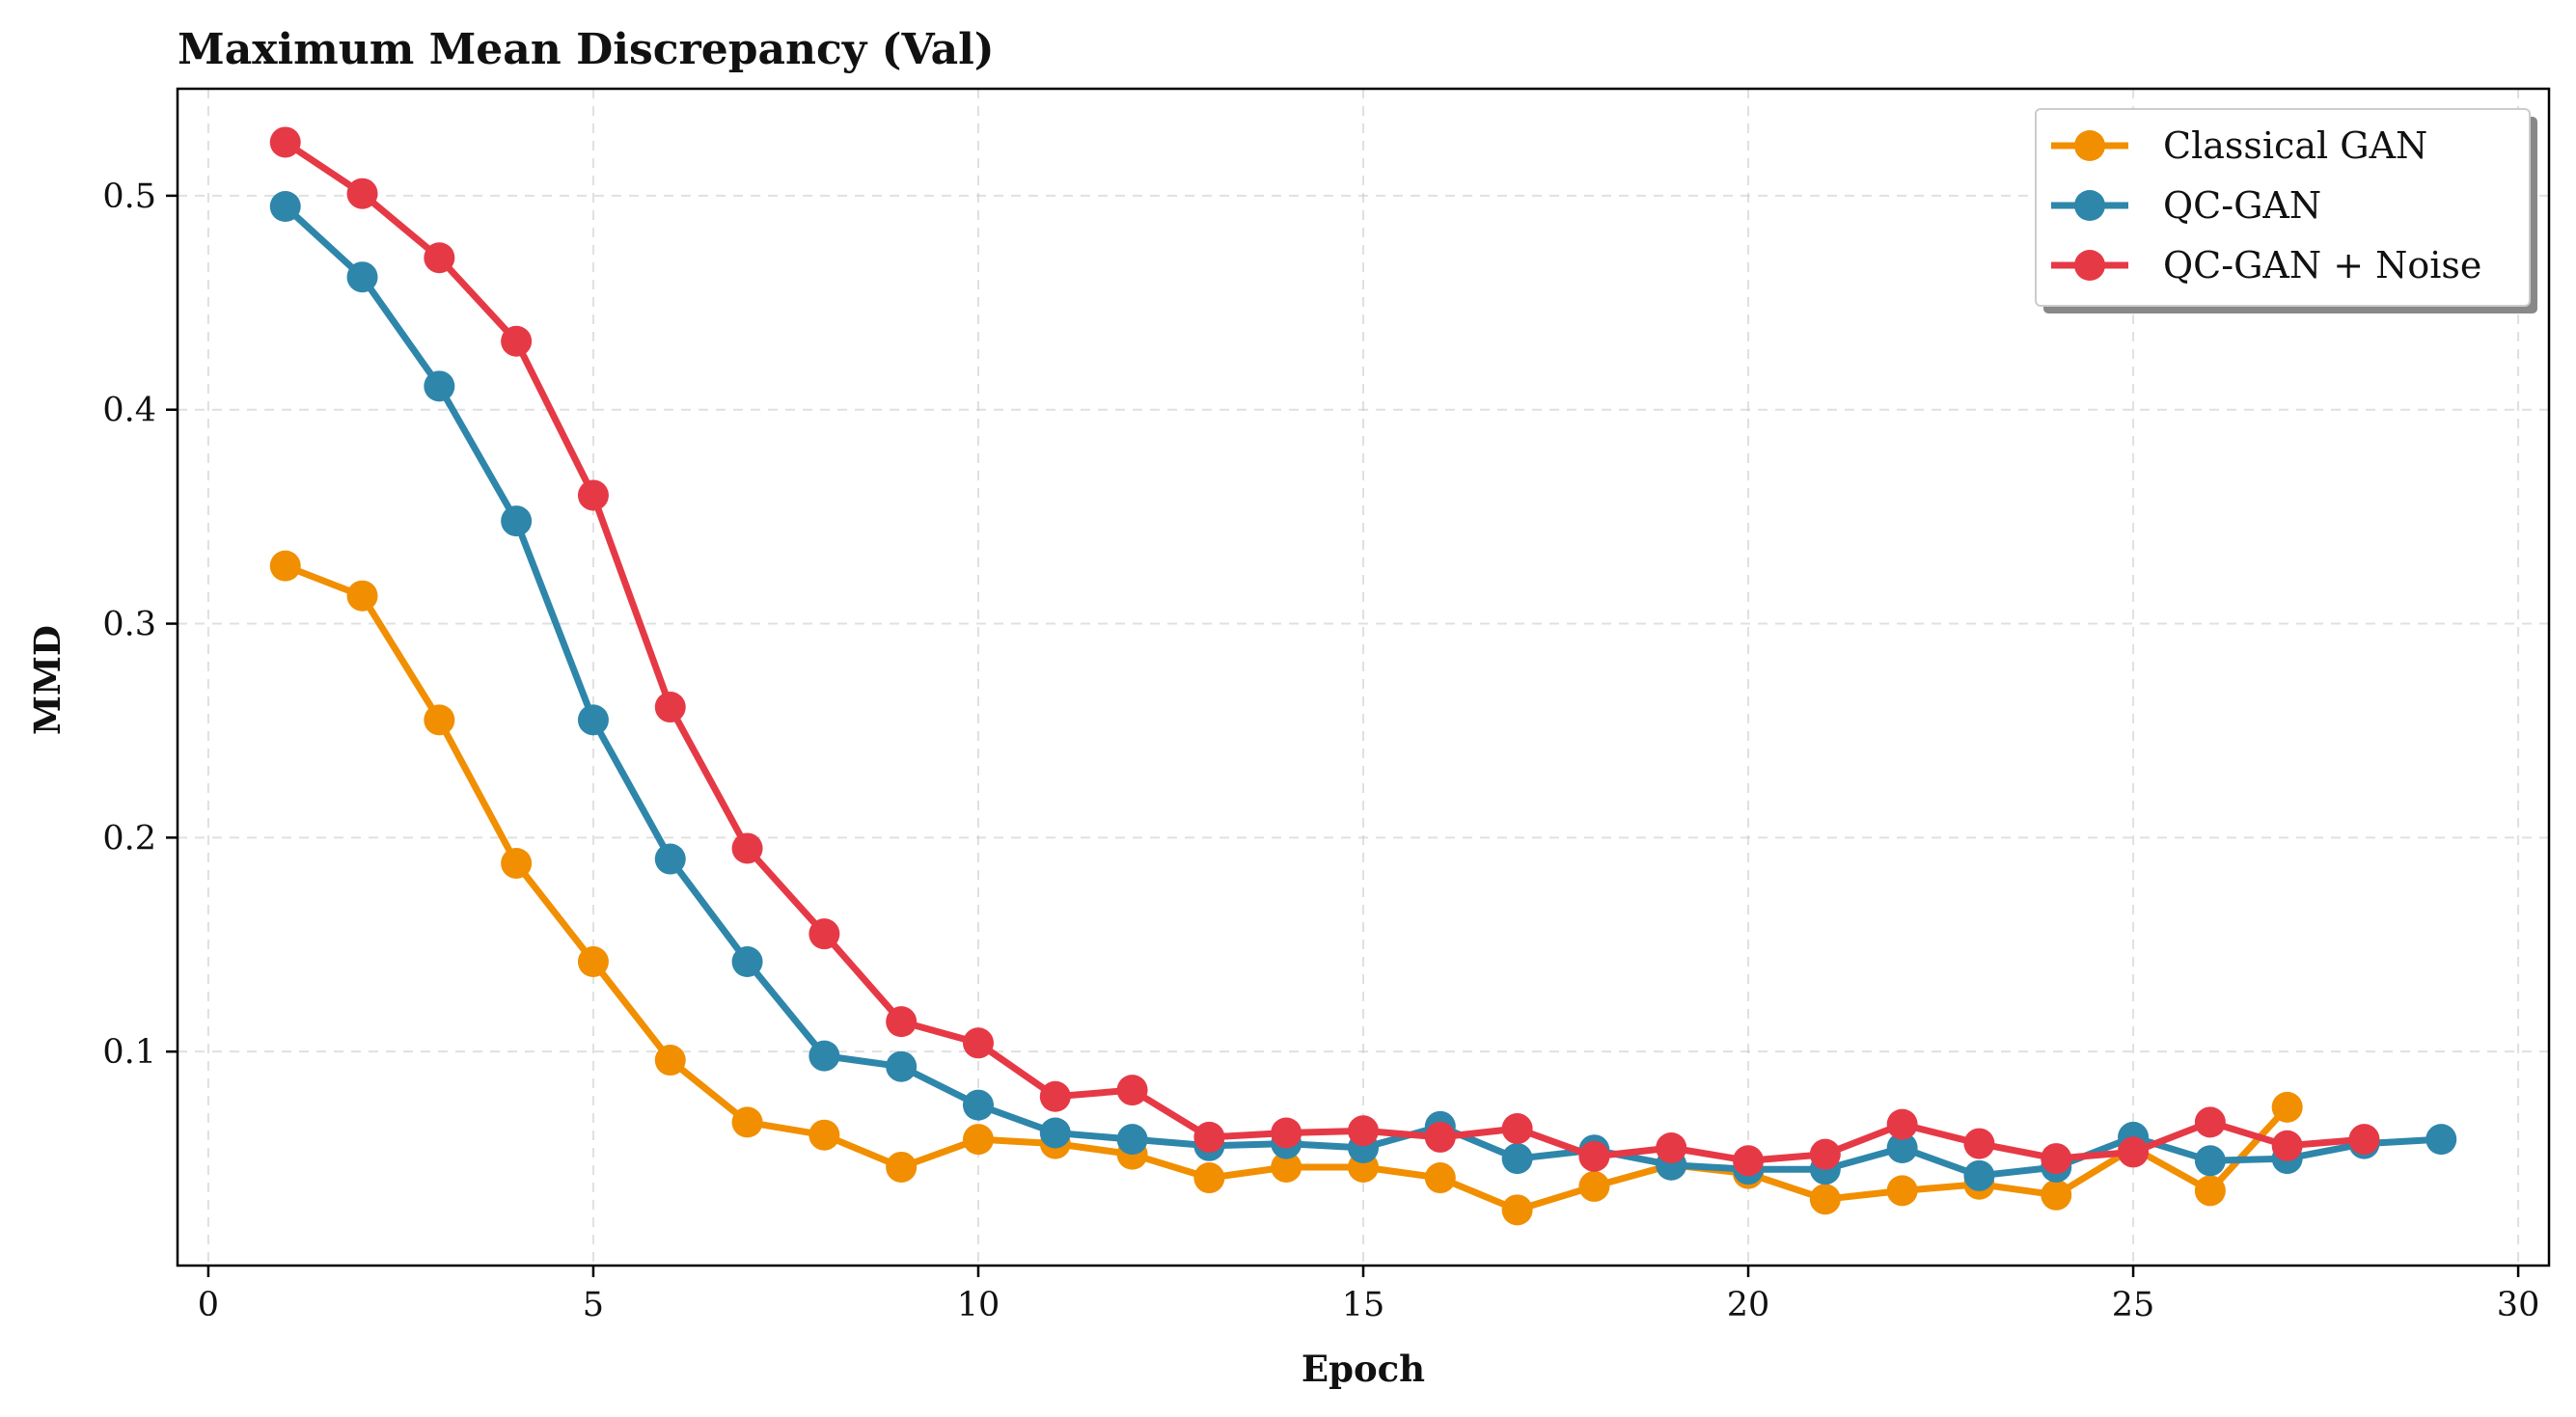 The height and width of the screenshot is (1417, 2576). I want to click on legend-item: QC-GAN, so click(2186, 205).